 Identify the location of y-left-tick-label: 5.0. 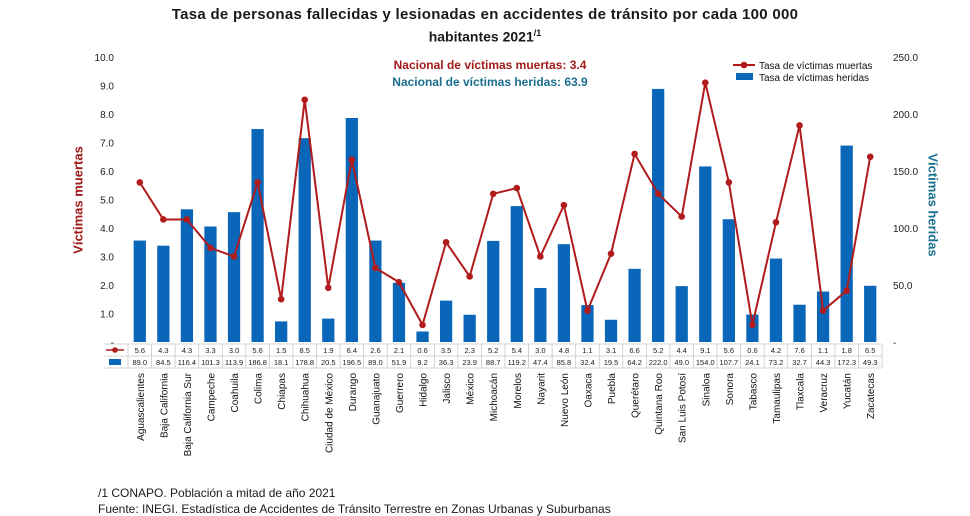
(107, 201).